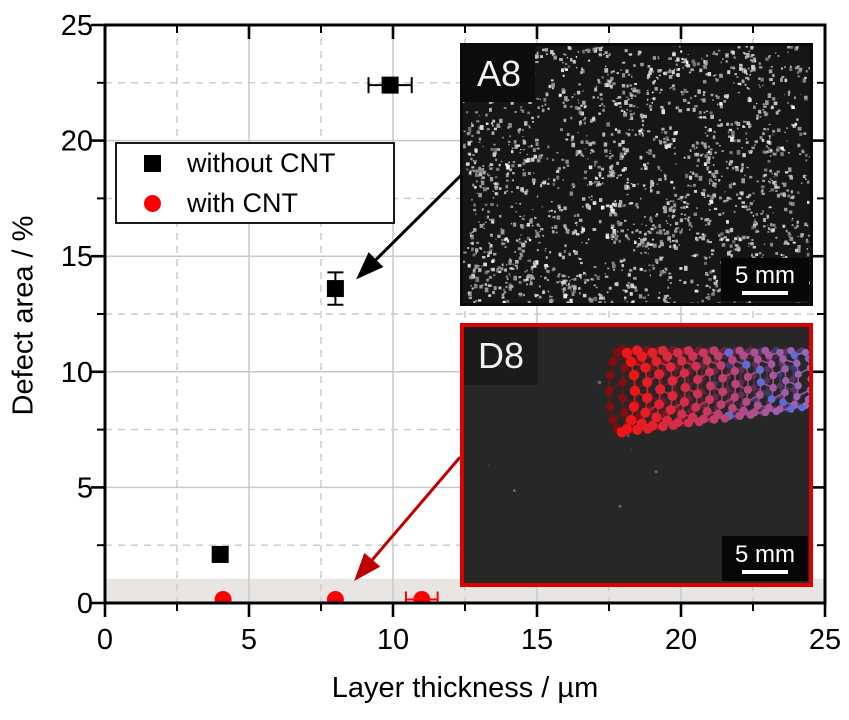 The width and height of the screenshot is (849, 720). What do you see at coordinates (255, 163) in the screenshot?
I see `legend-row-without-cnt: without CNT` at bounding box center [255, 163].